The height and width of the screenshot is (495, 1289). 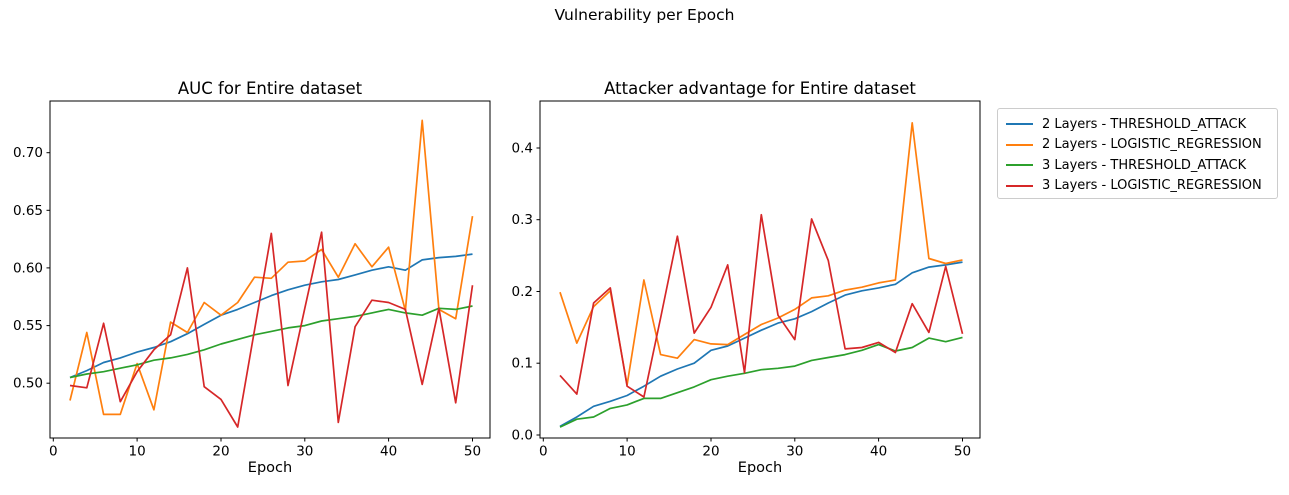 I want to click on legend-line-sample-green, so click(x=1019, y=165).